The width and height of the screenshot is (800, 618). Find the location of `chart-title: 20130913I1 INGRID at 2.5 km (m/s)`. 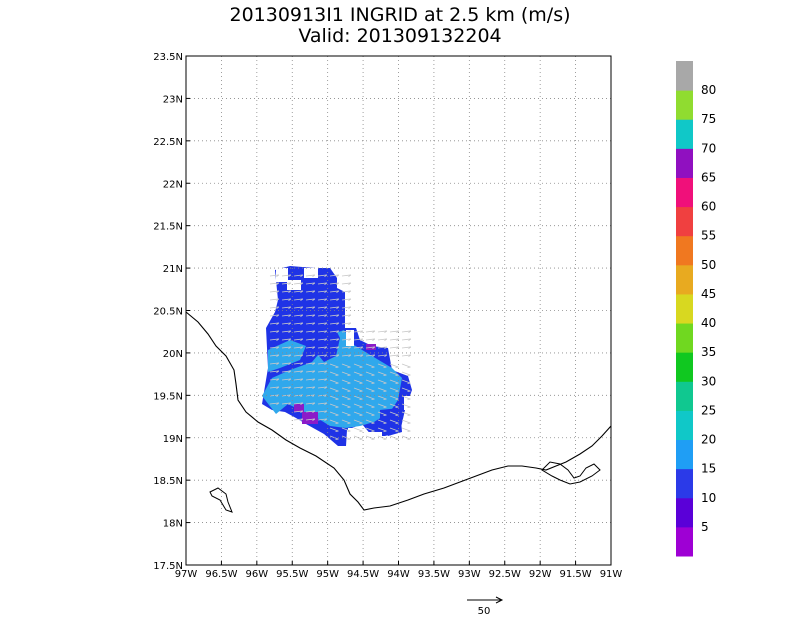

chart-title: 20130913I1 INGRID at 2.5 km (m/s) is located at coordinates (400, 15).